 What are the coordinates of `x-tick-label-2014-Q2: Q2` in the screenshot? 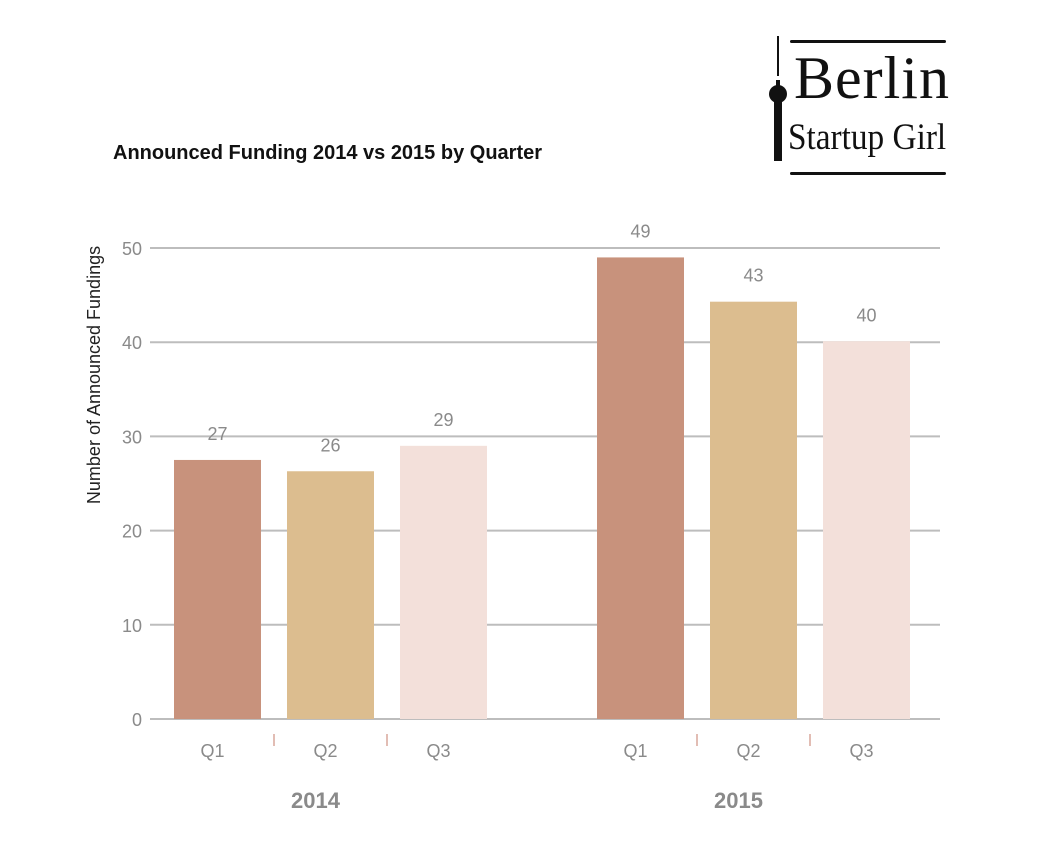 It's located at (325, 751).